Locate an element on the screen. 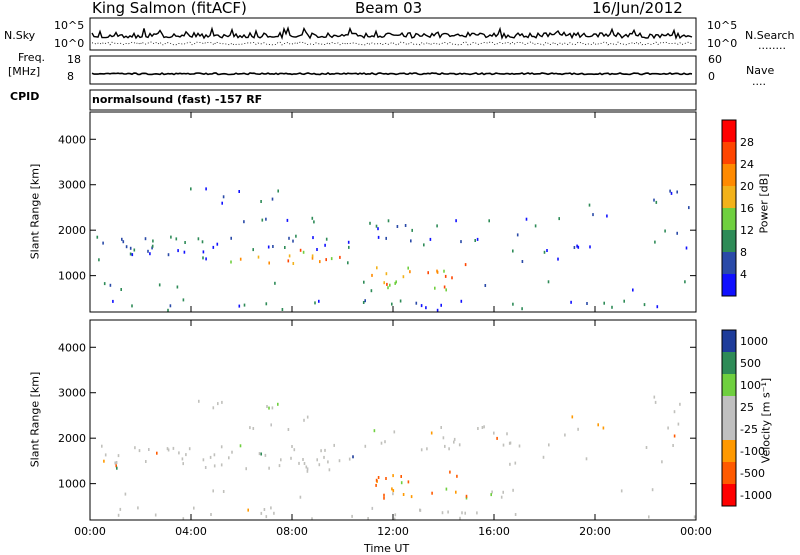  power-colorbar-tick-label: 4 is located at coordinates (743, 274).